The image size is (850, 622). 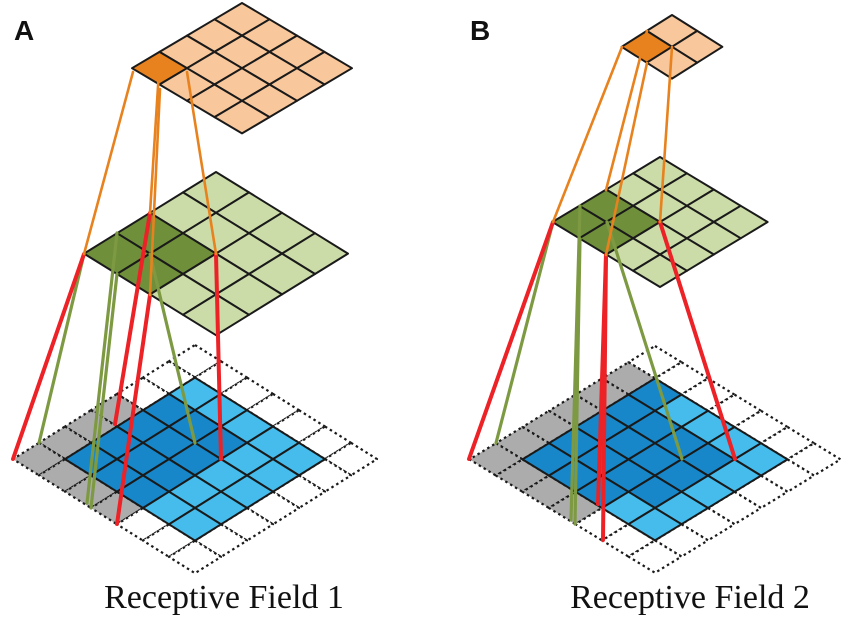 What do you see at coordinates (242, 117) in the screenshot?
I see `panel-a-top-grid-cell` at bounding box center [242, 117].